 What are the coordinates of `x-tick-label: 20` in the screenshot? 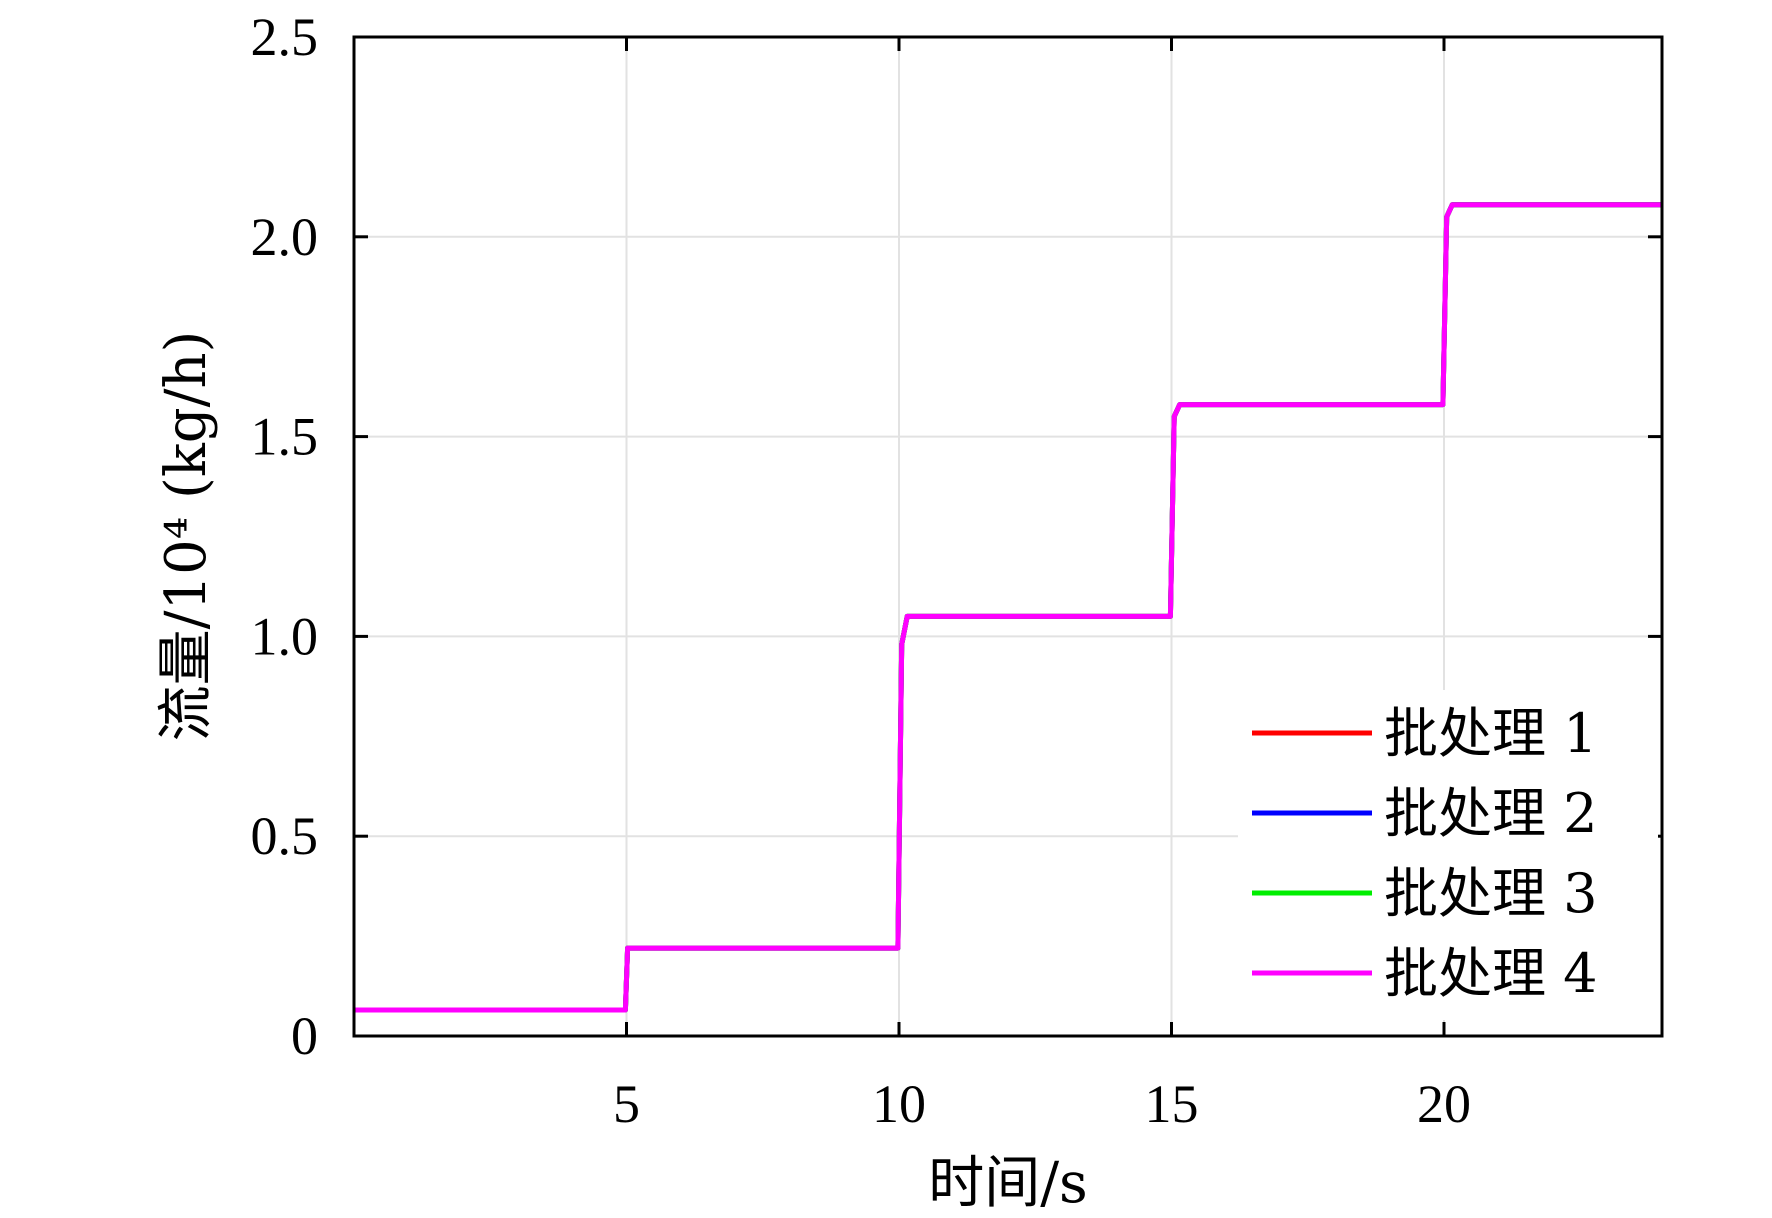 It's located at (1444, 1104).